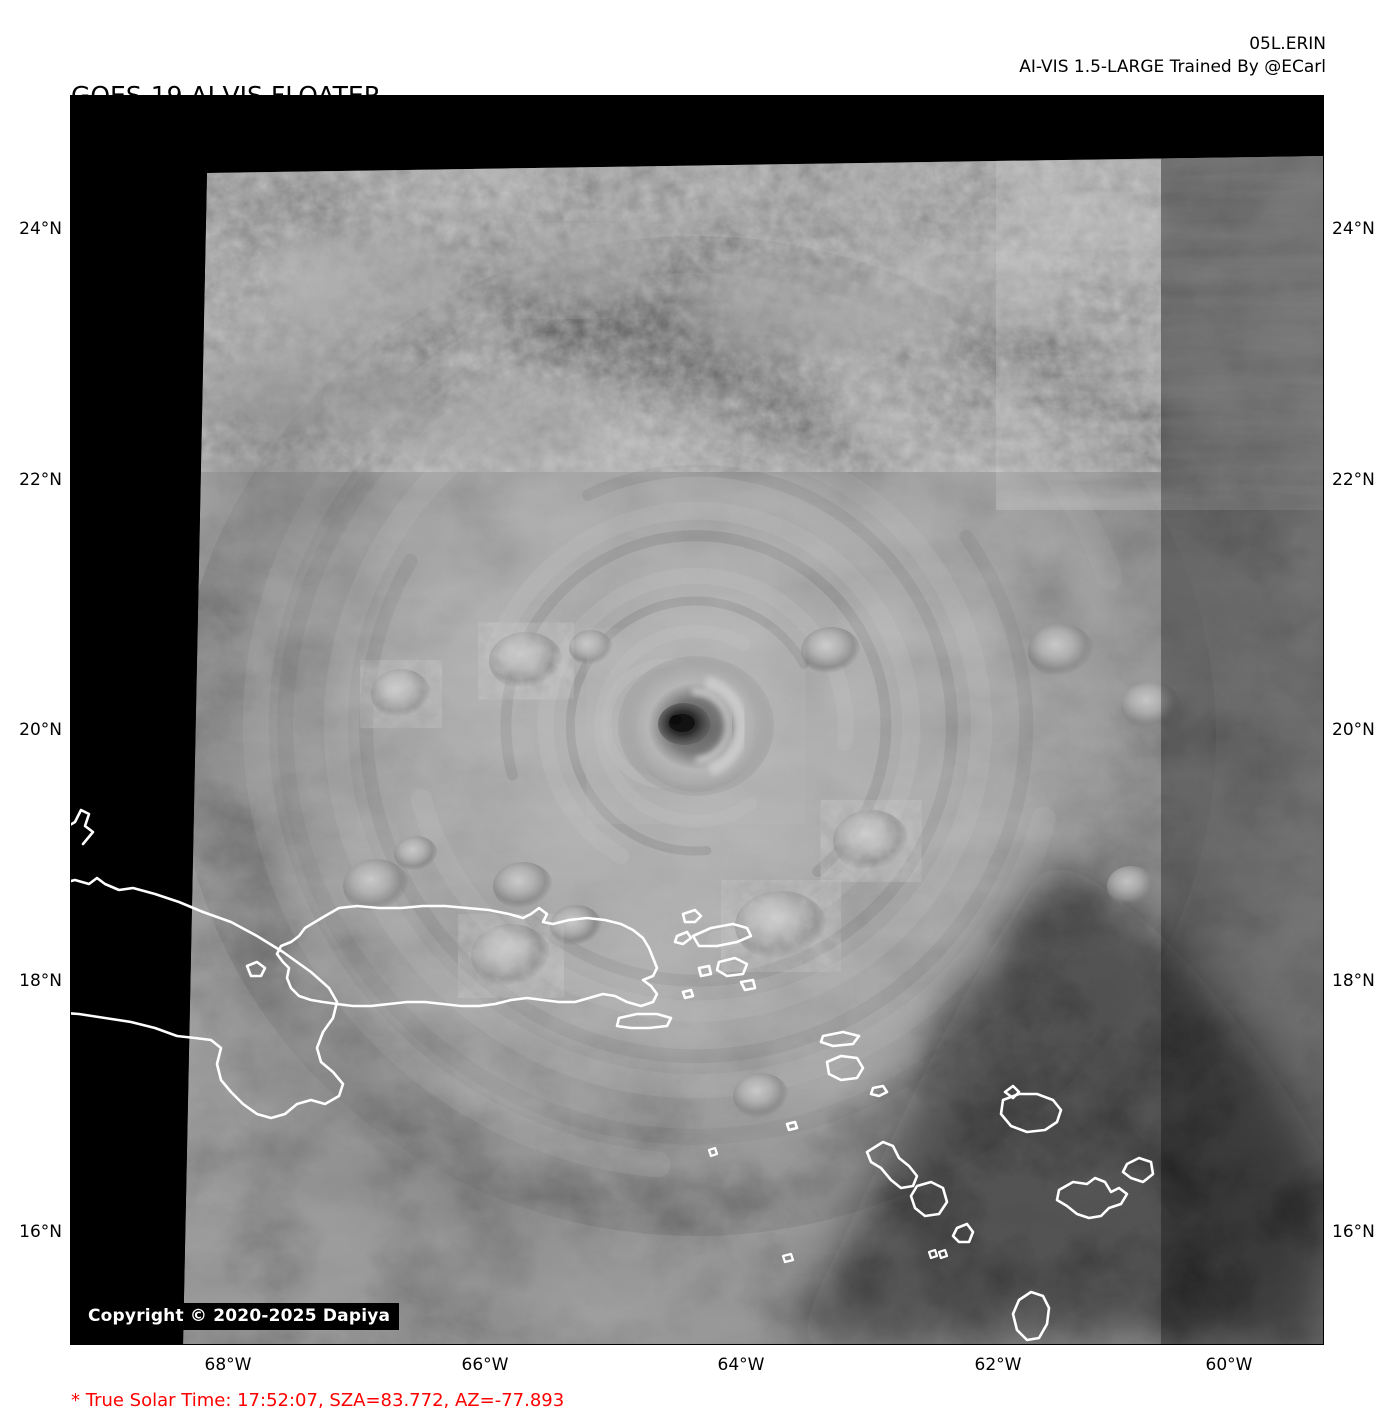 This screenshot has height=1425, width=1393. I want to click on coastline-antigua, so click(1031, 1113).